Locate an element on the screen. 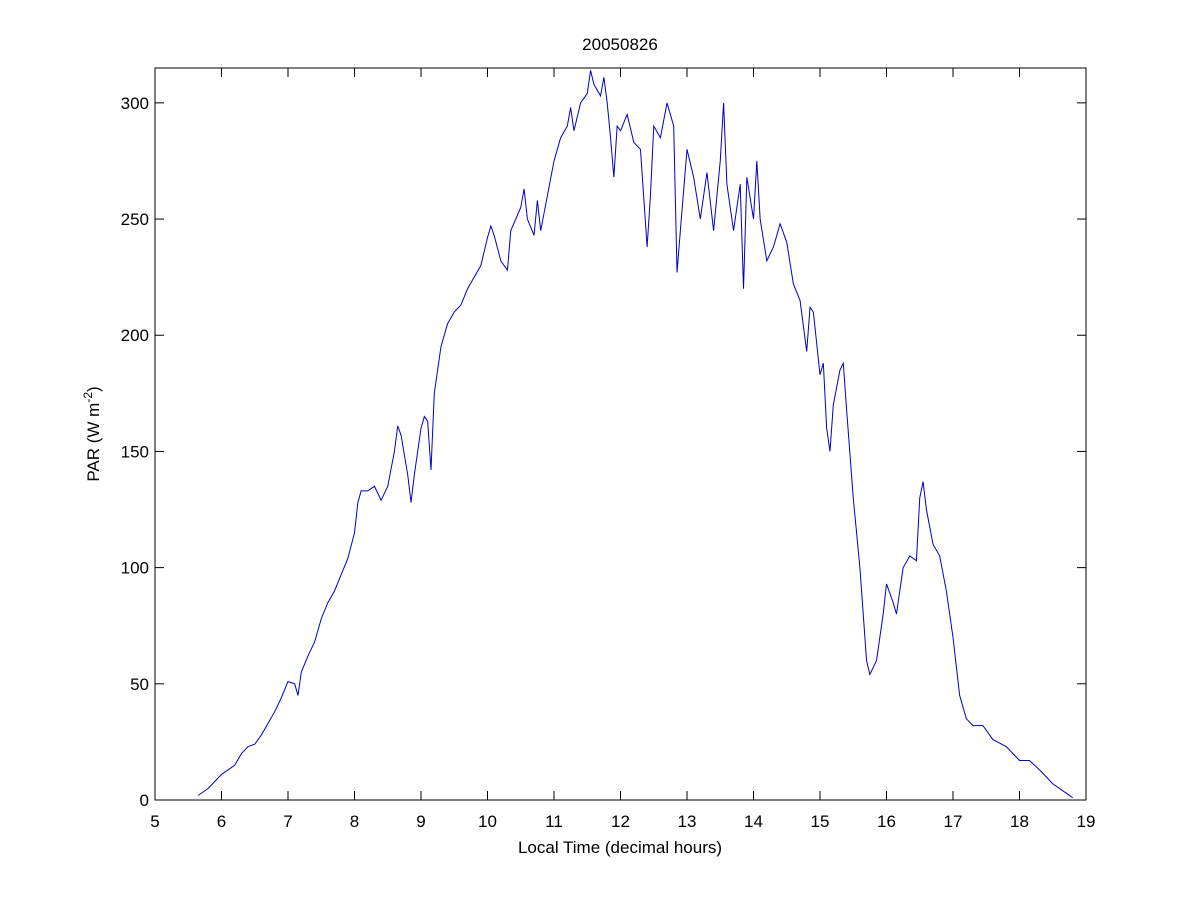 The image size is (1200, 900). y-label-main: PAR (W m is located at coordinates (93, 442).